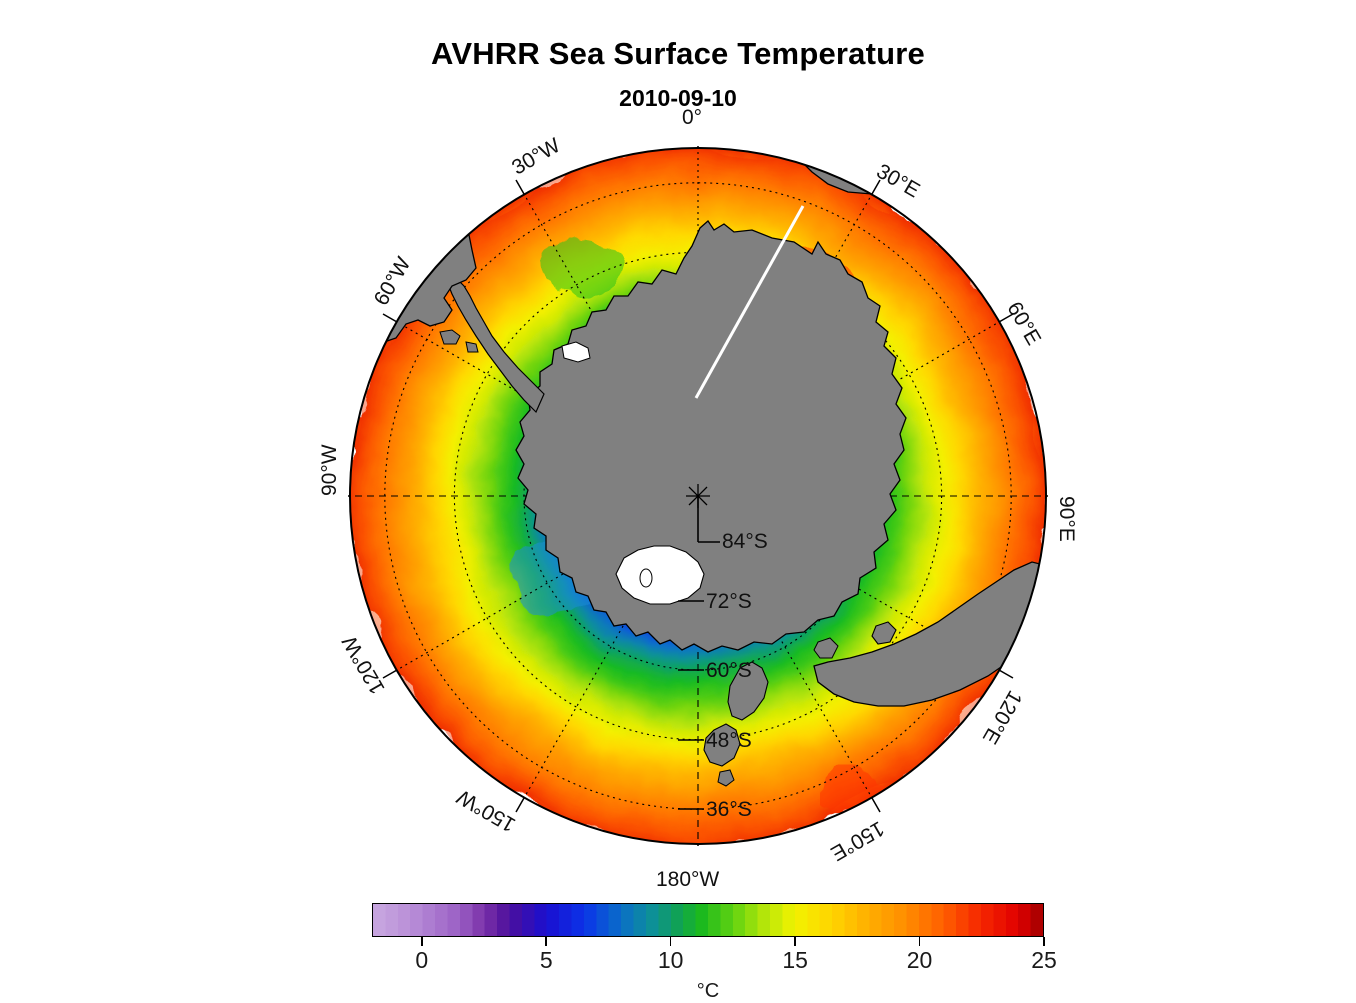 This screenshot has width=1356, height=1003. Describe the element at coordinates (736, 724) in the screenshot. I see `landmass-new-zealand` at that location.